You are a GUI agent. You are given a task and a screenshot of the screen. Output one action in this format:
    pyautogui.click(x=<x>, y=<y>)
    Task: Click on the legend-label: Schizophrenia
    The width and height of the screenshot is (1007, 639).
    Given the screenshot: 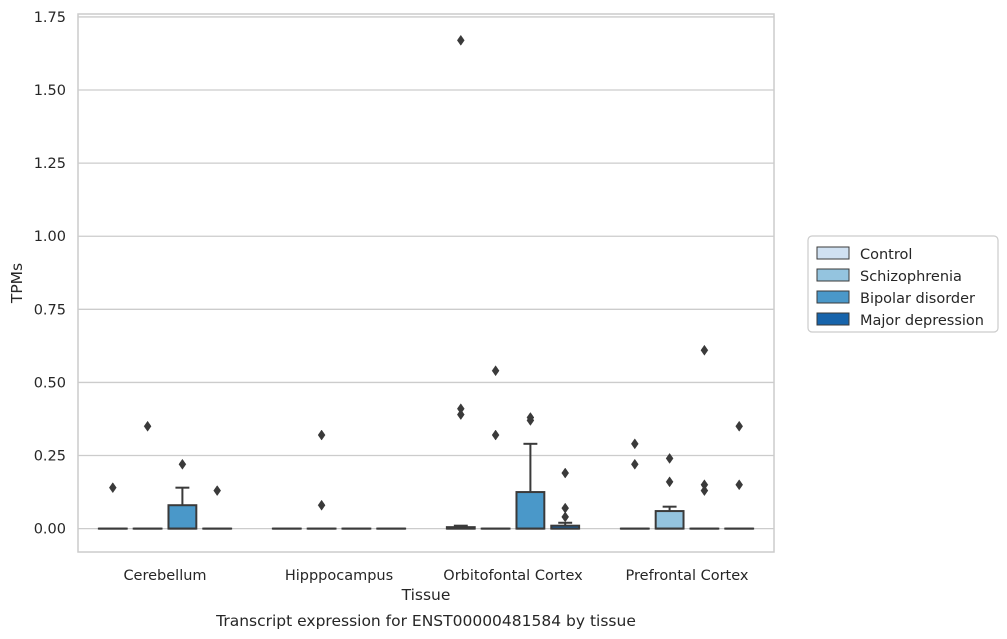 What is the action you would take?
    pyautogui.click(x=911, y=277)
    